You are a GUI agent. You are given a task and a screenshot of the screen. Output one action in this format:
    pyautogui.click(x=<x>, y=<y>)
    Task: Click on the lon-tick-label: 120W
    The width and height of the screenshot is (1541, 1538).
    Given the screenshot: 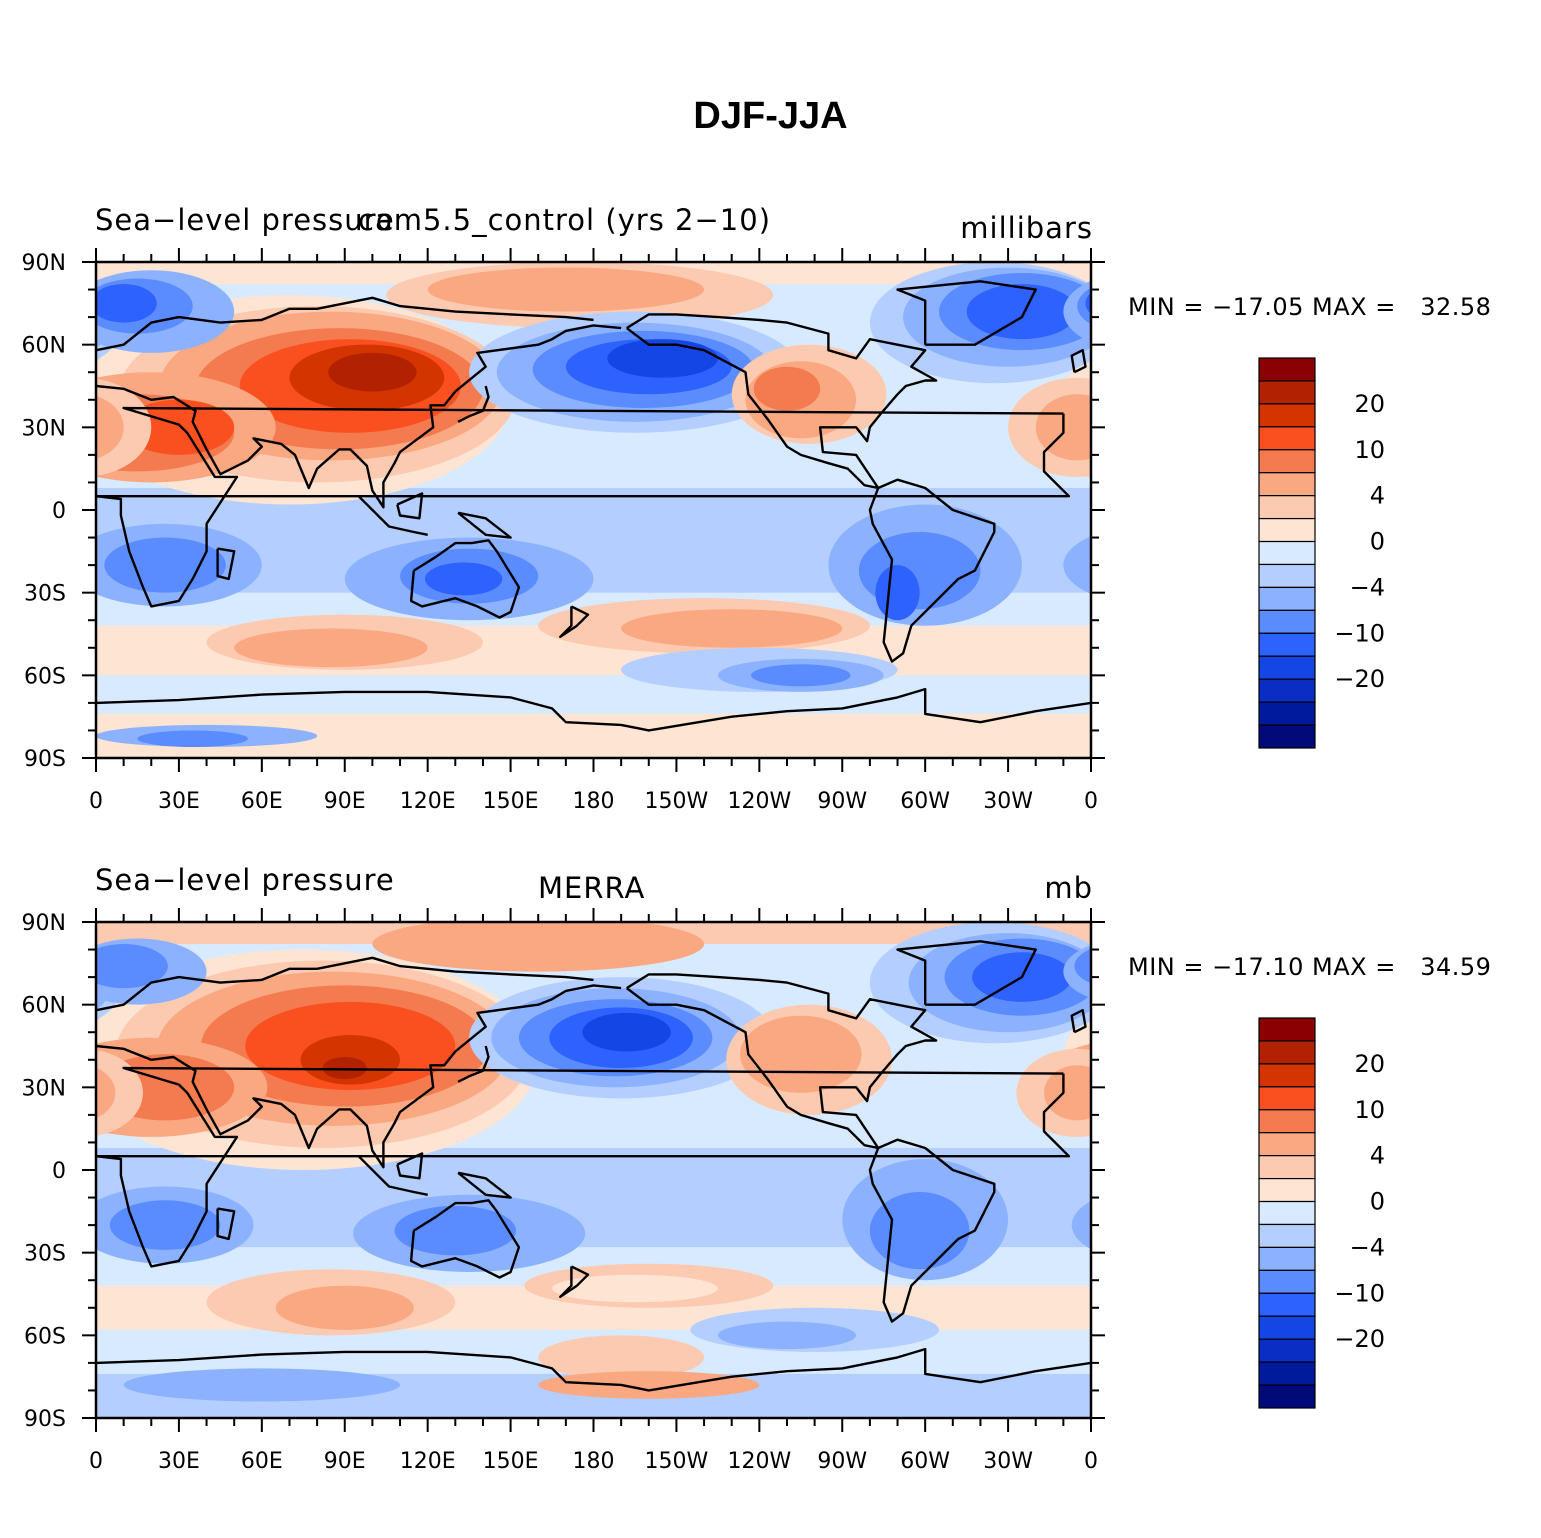 What is the action you would take?
    pyautogui.click(x=759, y=801)
    